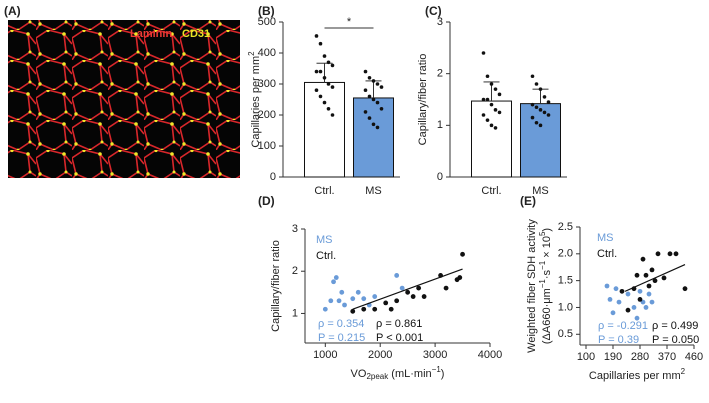  I want to click on x-axis-label-part: 2peak, so click(377, 376).